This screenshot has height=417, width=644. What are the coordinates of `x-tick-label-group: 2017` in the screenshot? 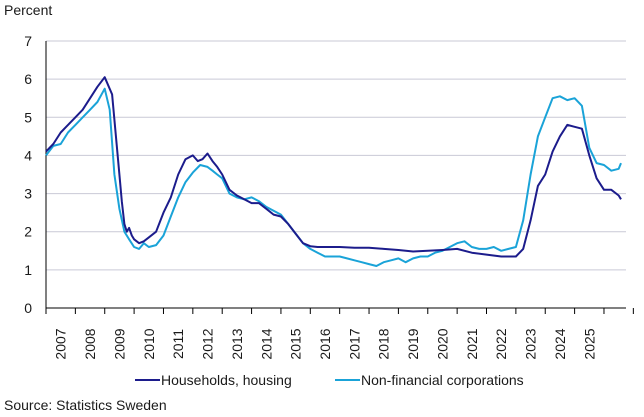 It's located at (354, 343).